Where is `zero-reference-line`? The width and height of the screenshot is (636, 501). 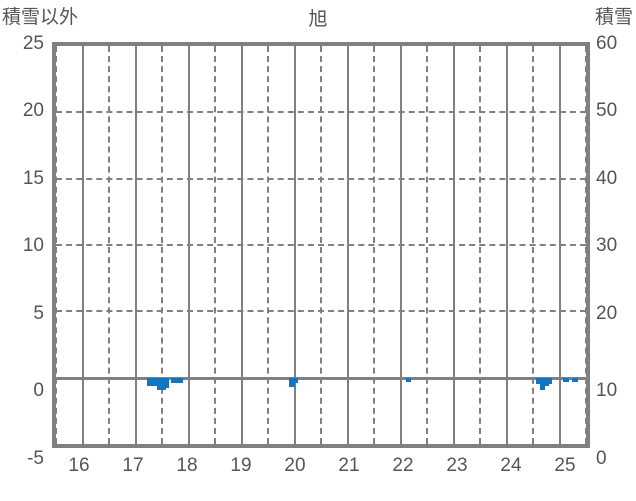
zero-reference-line is located at coordinates (321, 378).